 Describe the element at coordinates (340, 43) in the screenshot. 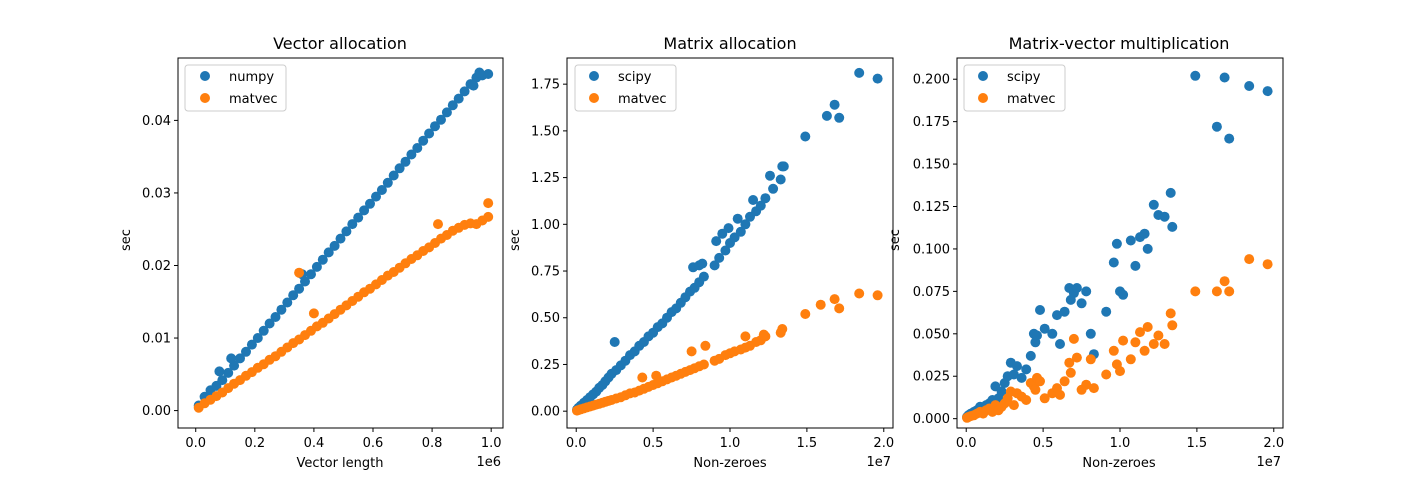

I see `chart-title: Vector allocation` at that location.